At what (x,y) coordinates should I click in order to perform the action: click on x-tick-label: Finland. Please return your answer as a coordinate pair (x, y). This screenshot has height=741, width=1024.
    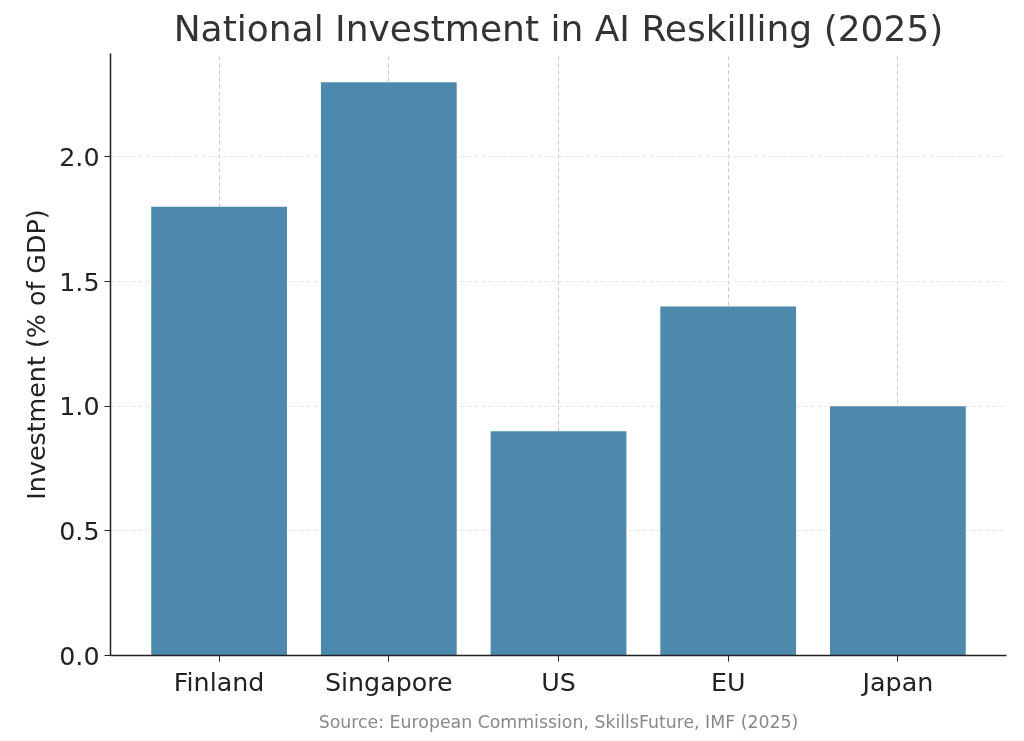
    Looking at the image, I should click on (219, 681).